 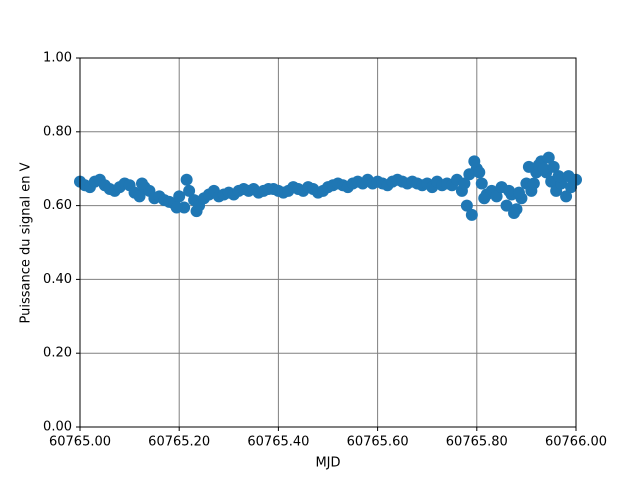 I want to click on x-tick-label: 60765.20, so click(x=179, y=442).